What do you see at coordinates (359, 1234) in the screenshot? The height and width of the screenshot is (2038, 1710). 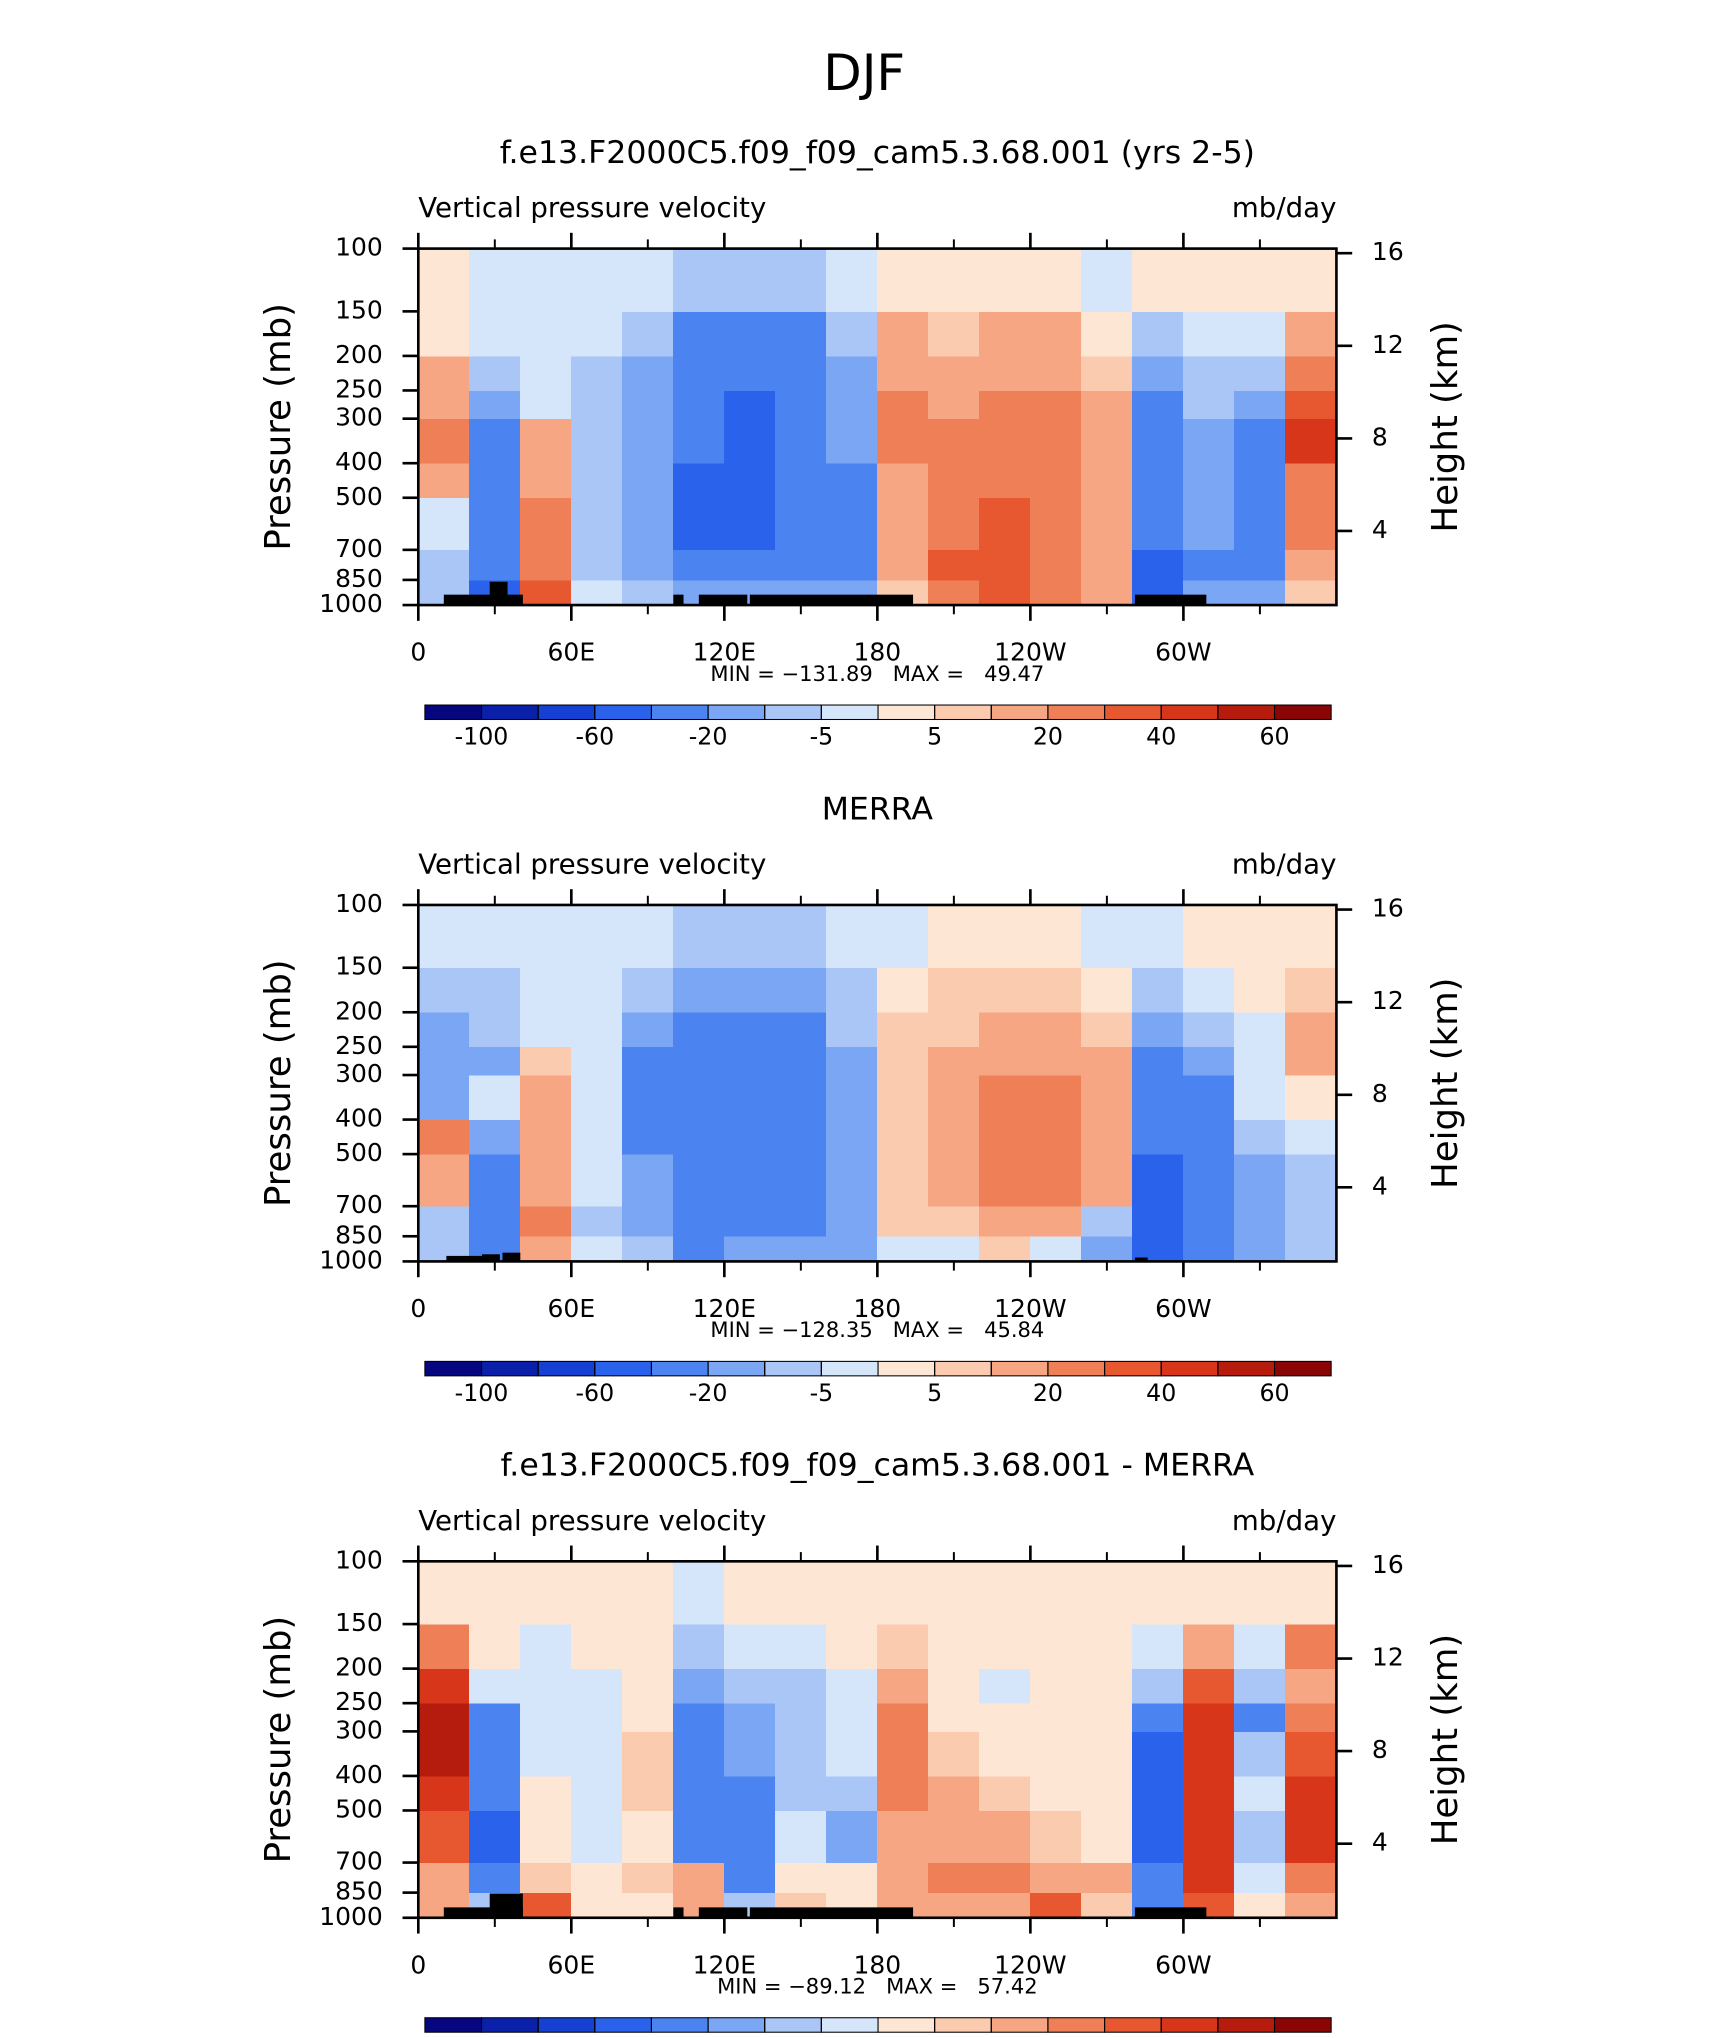 I see `y-tick-label: 850` at bounding box center [359, 1234].